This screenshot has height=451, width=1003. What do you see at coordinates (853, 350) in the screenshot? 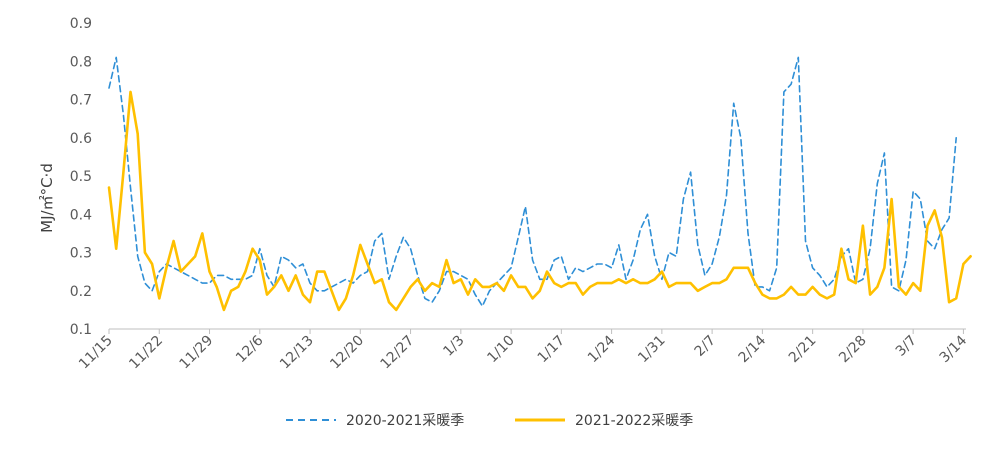
I see `x-tick-label: 2/28` at bounding box center [853, 350].